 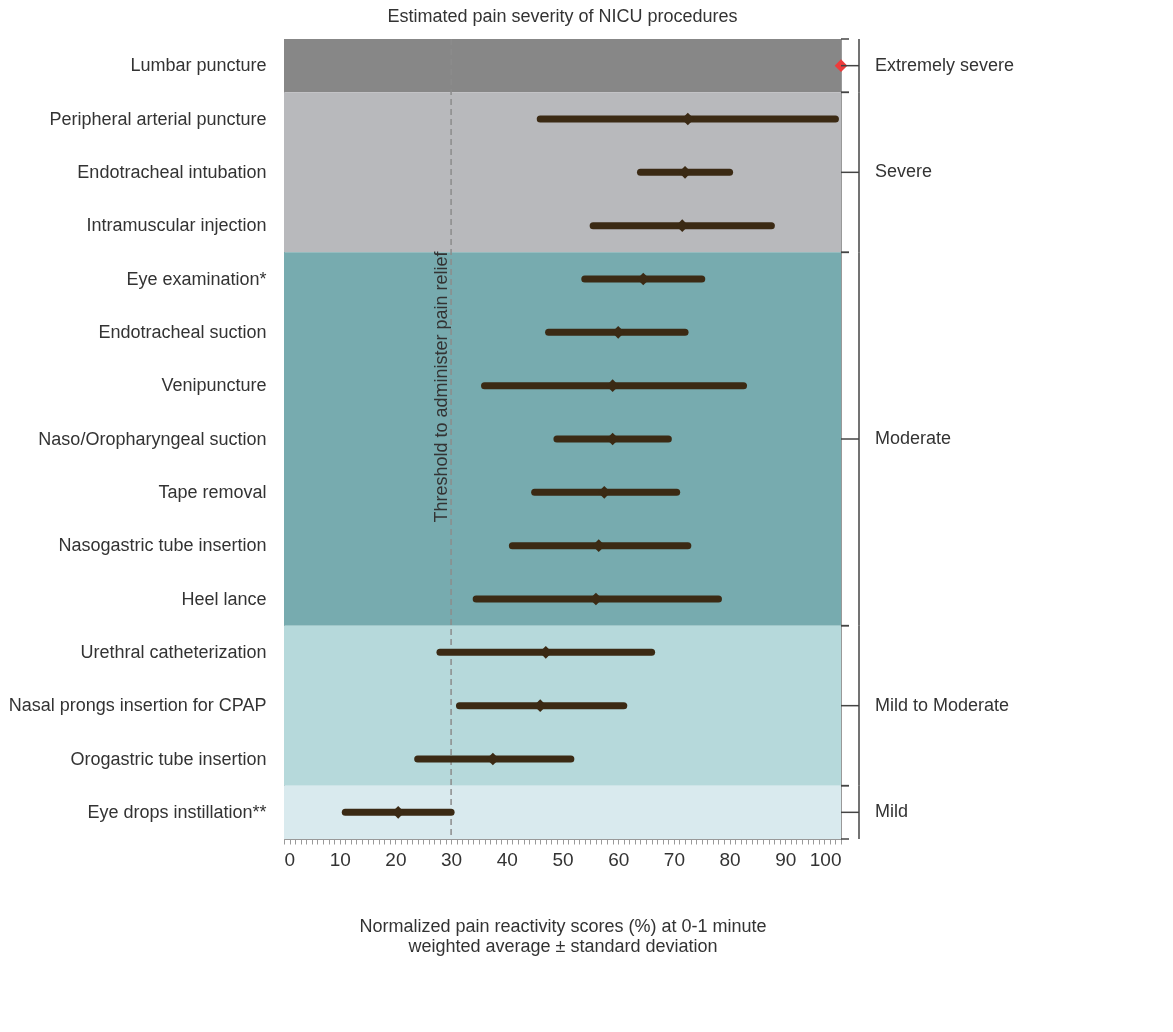 I want to click on y-tick-label: Nasogastric tube insertion, so click(x=162, y=545).